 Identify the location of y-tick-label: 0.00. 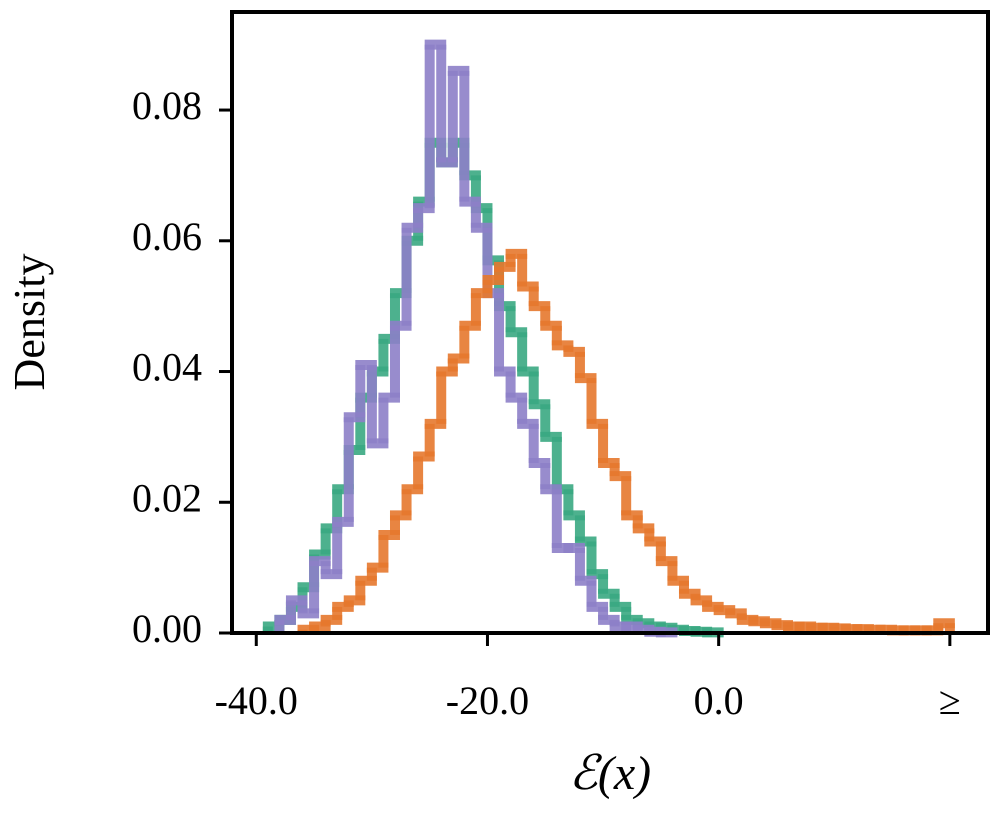
(167, 628).